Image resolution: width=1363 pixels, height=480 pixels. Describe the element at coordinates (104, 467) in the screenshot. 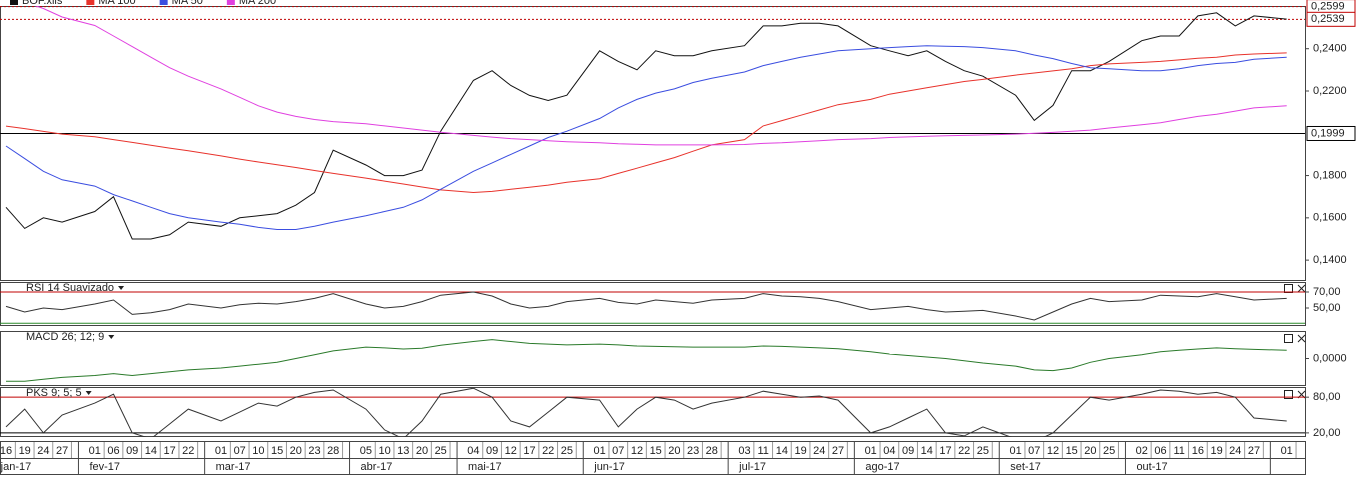

I see `month-label: fev-17` at that location.